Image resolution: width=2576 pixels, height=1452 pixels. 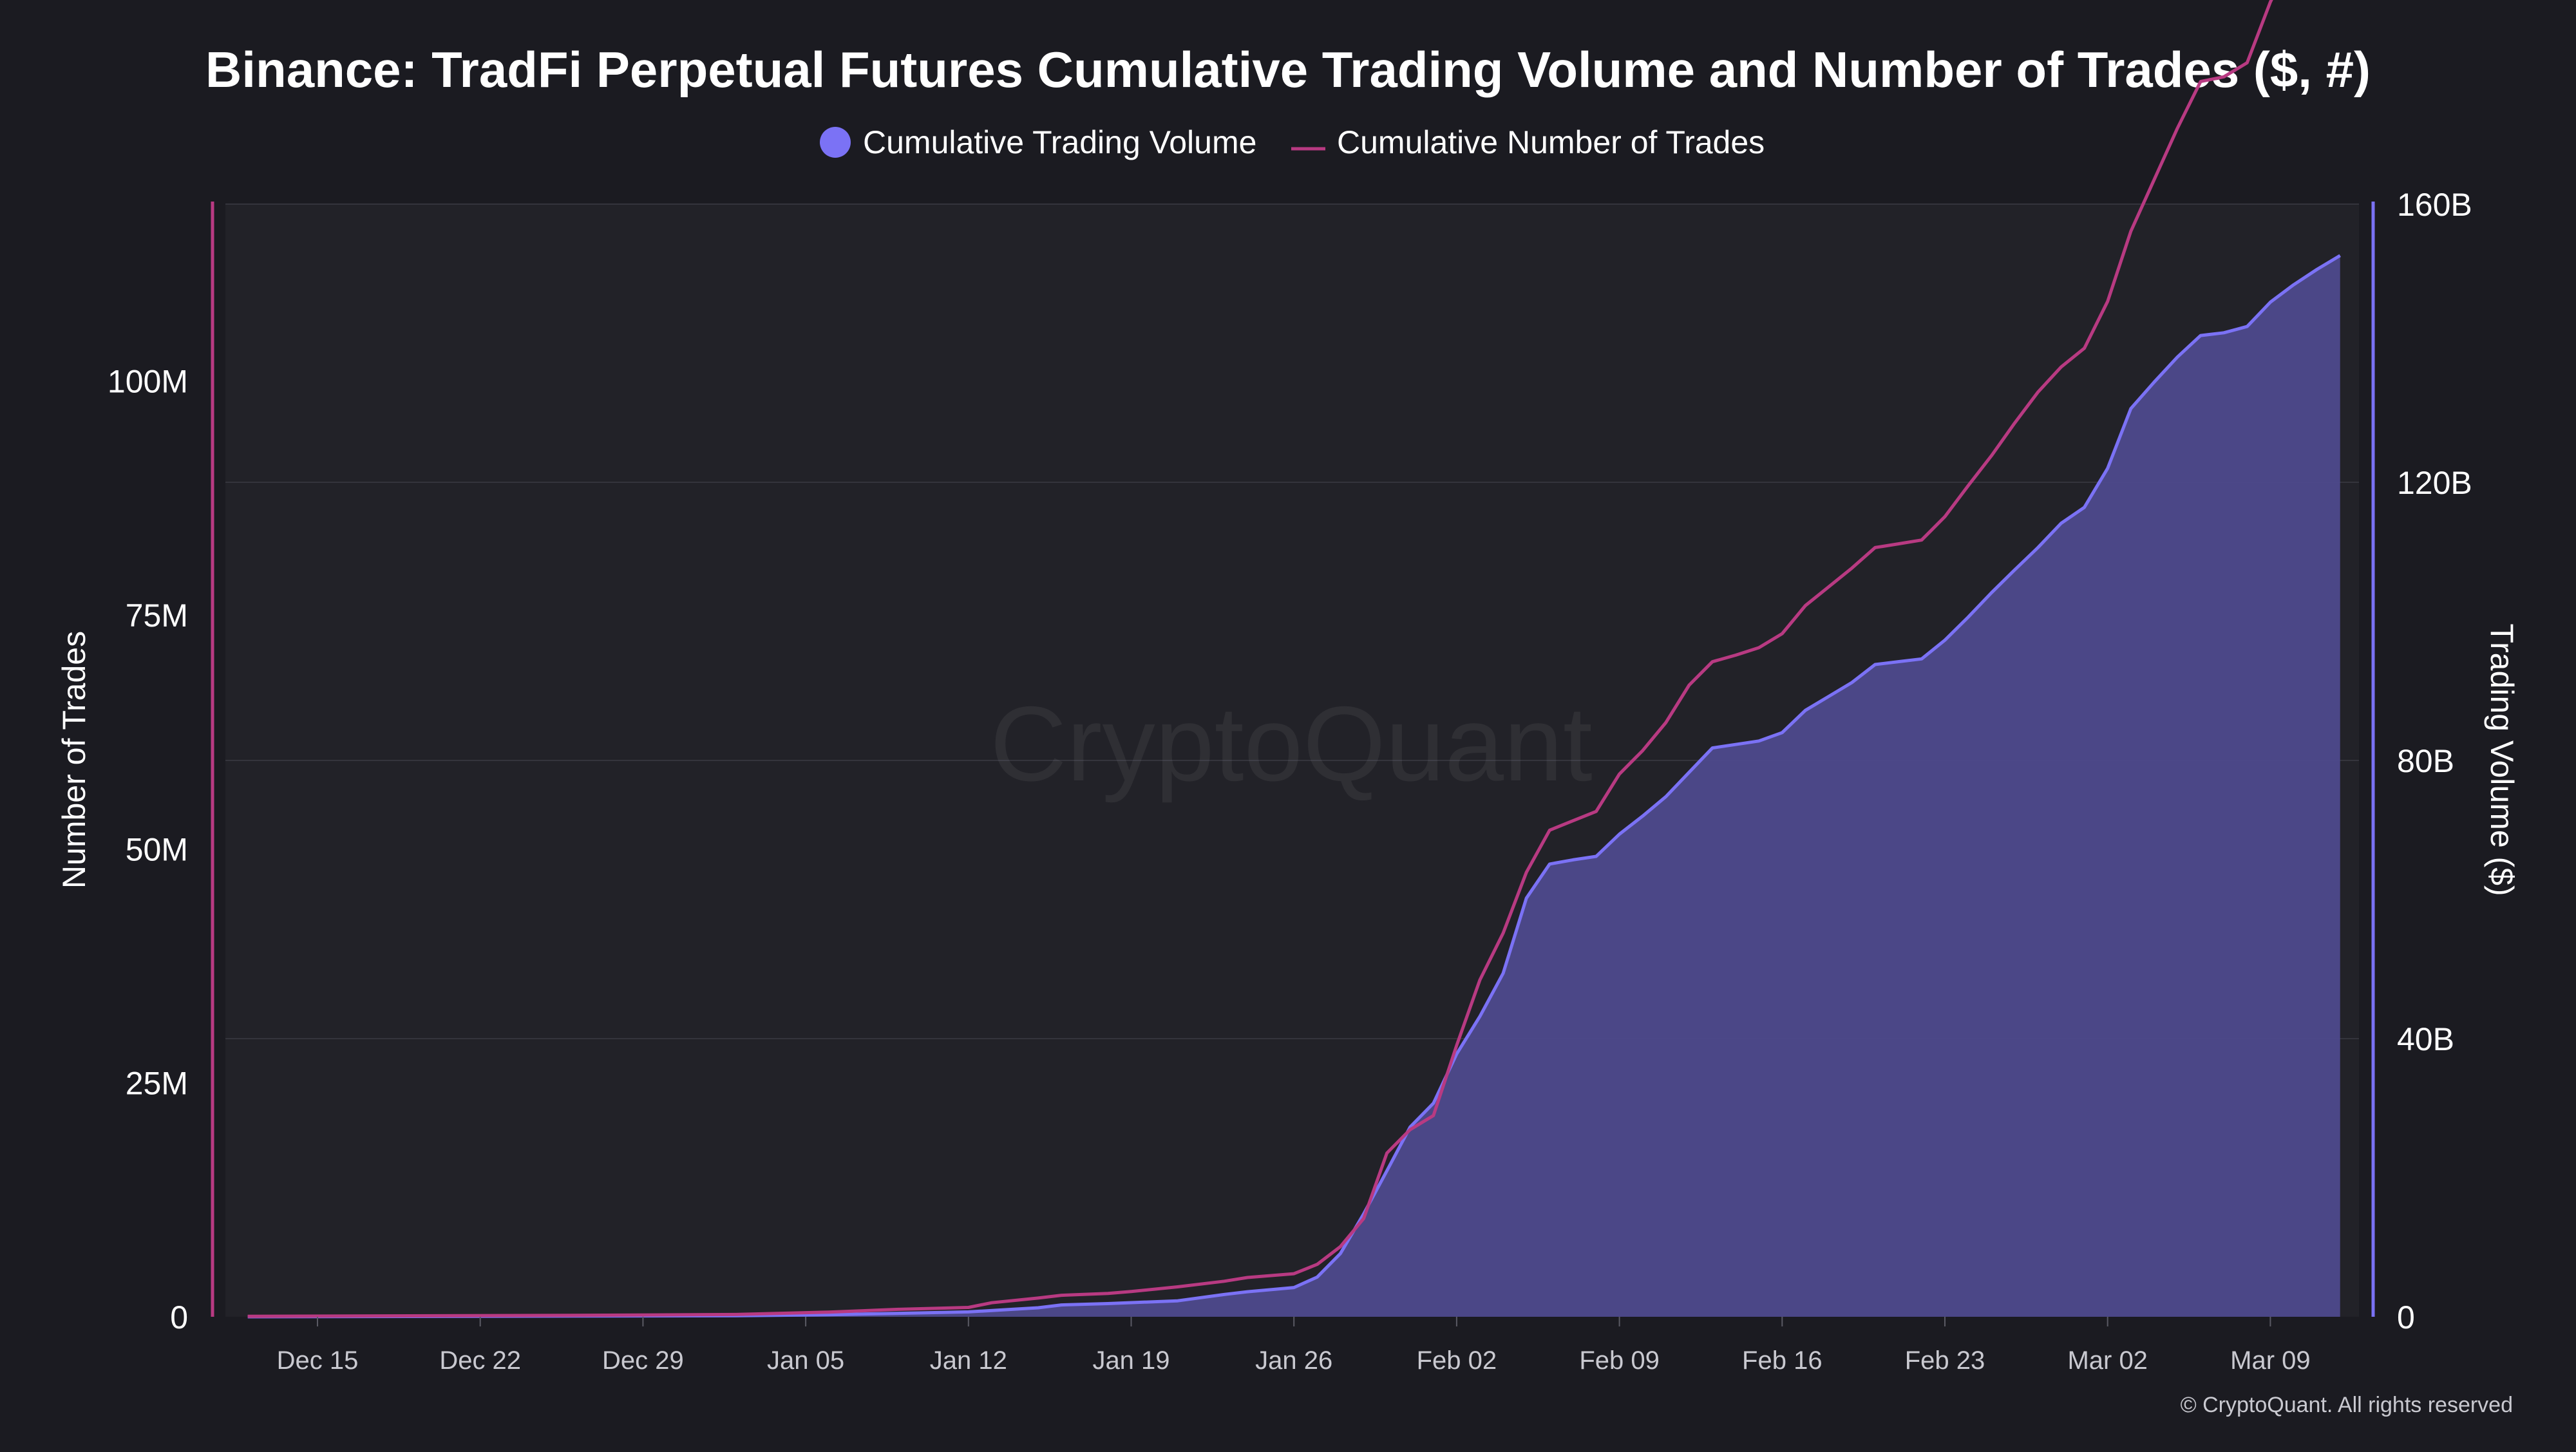 What do you see at coordinates (1291, 743) in the screenshot?
I see `watermark: CryptoQuant` at bounding box center [1291, 743].